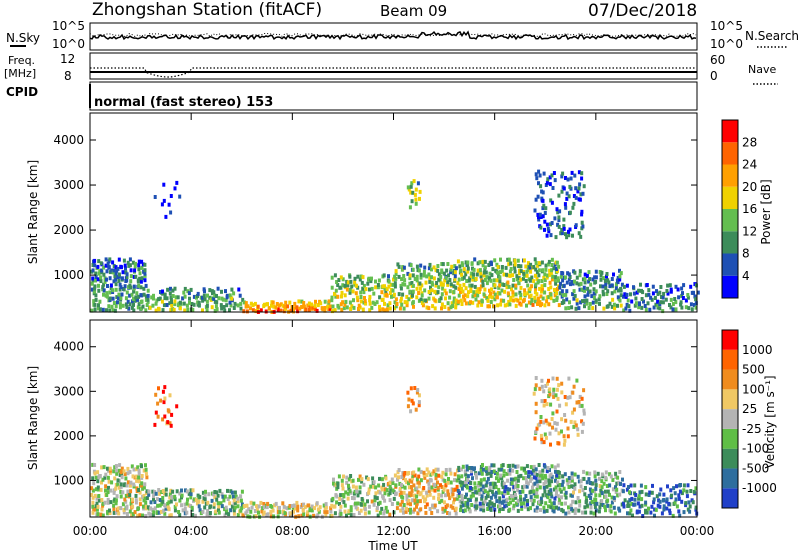  I want to click on colorbar-swatch, so click(730, 399).